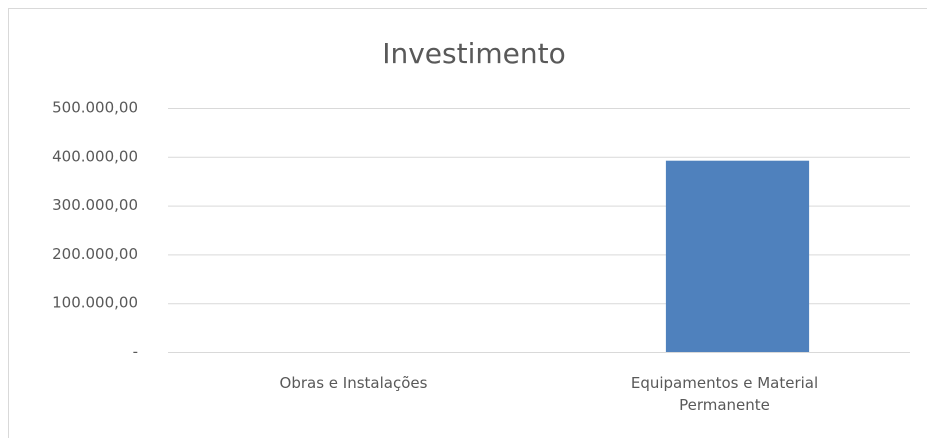 This screenshot has height=438, width=927. What do you see at coordinates (474, 53) in the screenshot?
I see `chart-title: Investimento` at bounding box center [474, 53].